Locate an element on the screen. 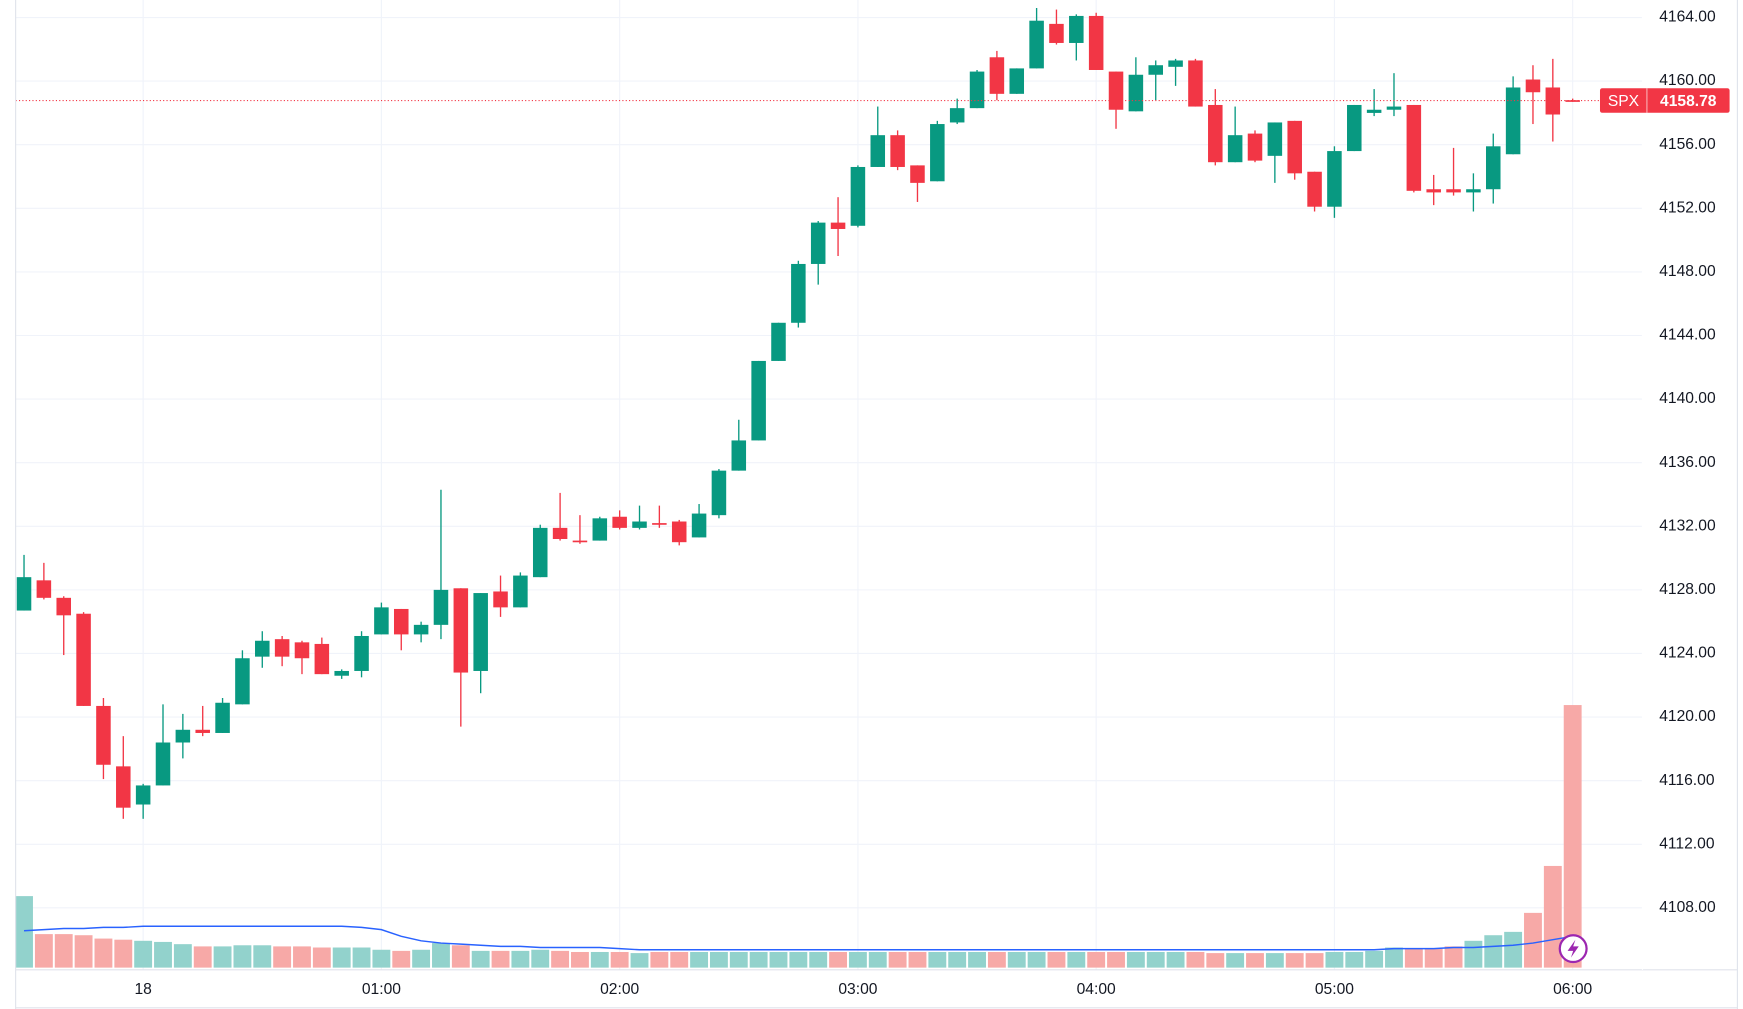  y-tick-label: 4124.00 is located at coordinates (1687, 653).